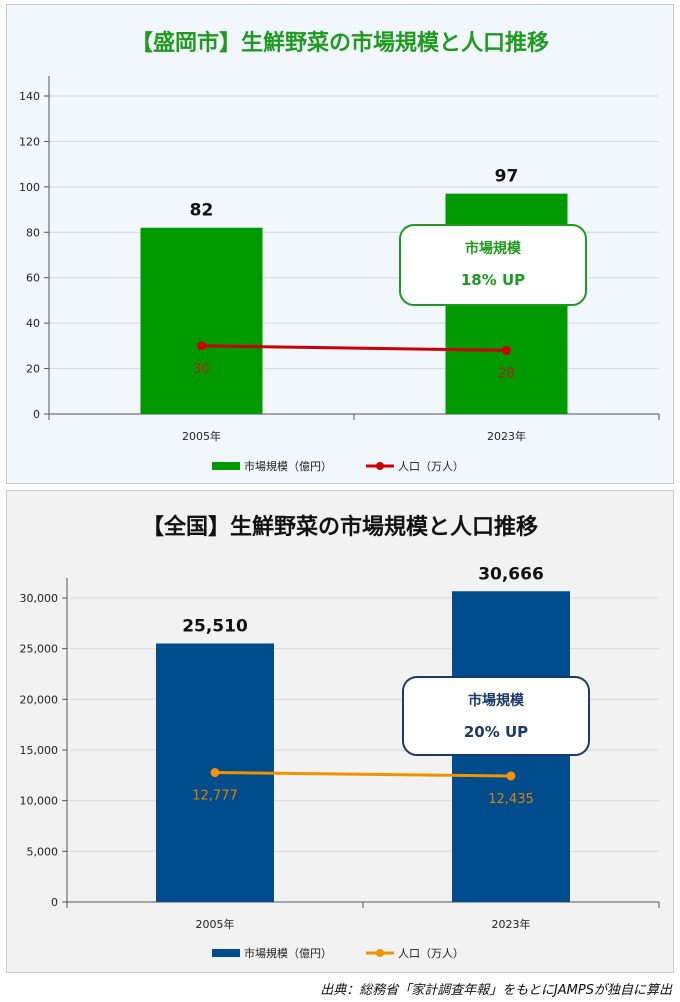 This screenshot has width=680, height=1002. I want to click on y-tick-label: 60, so click(33, 278).